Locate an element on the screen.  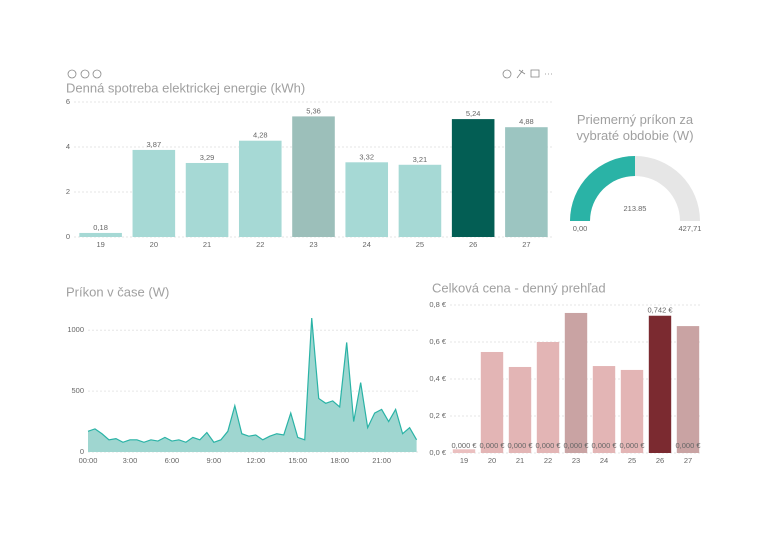
data-label: 3,21 is located at coordinates (420, 159).